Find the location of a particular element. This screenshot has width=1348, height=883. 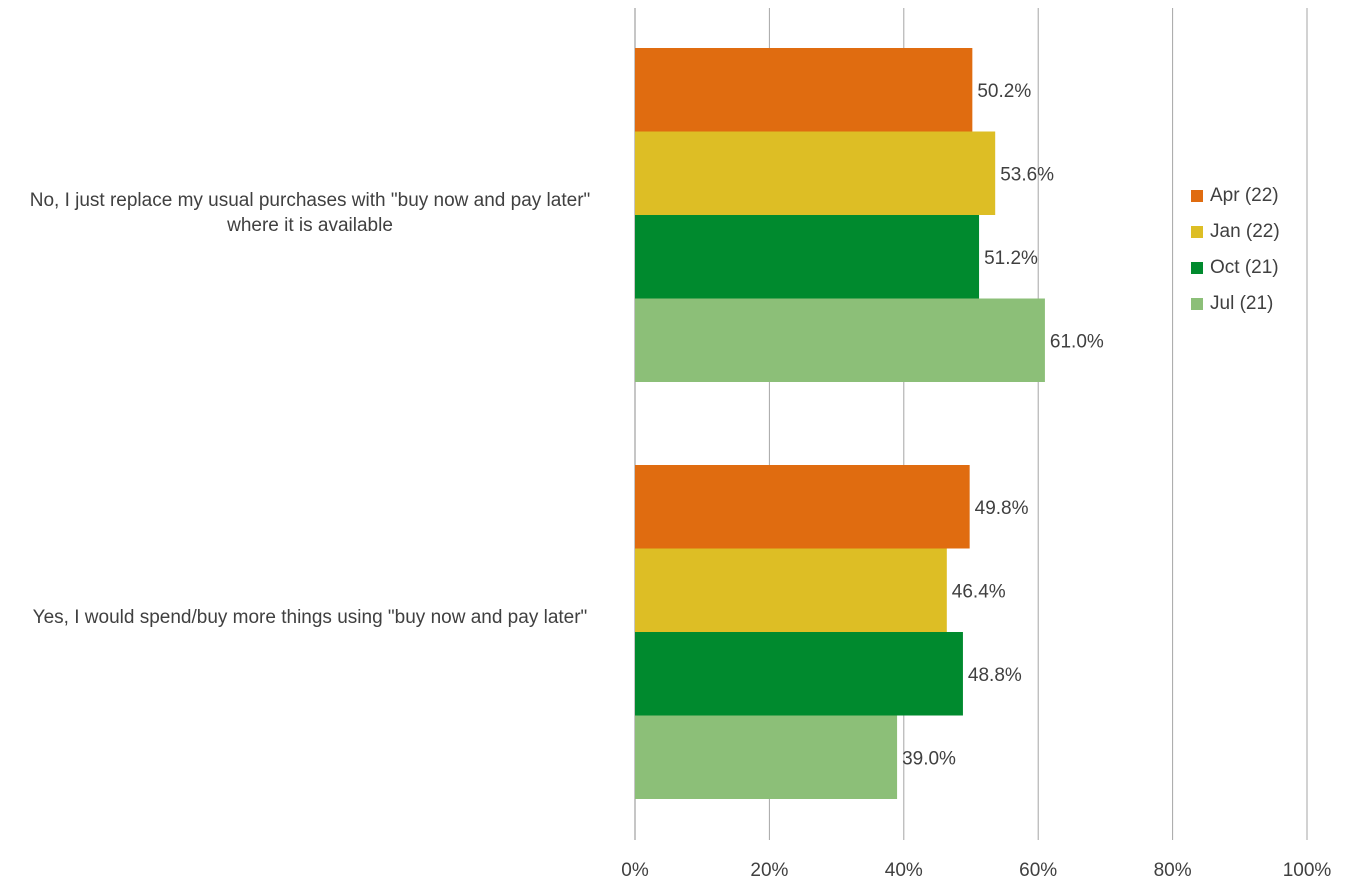

data-label: 51.2% is located at coordinates (1011, 258).